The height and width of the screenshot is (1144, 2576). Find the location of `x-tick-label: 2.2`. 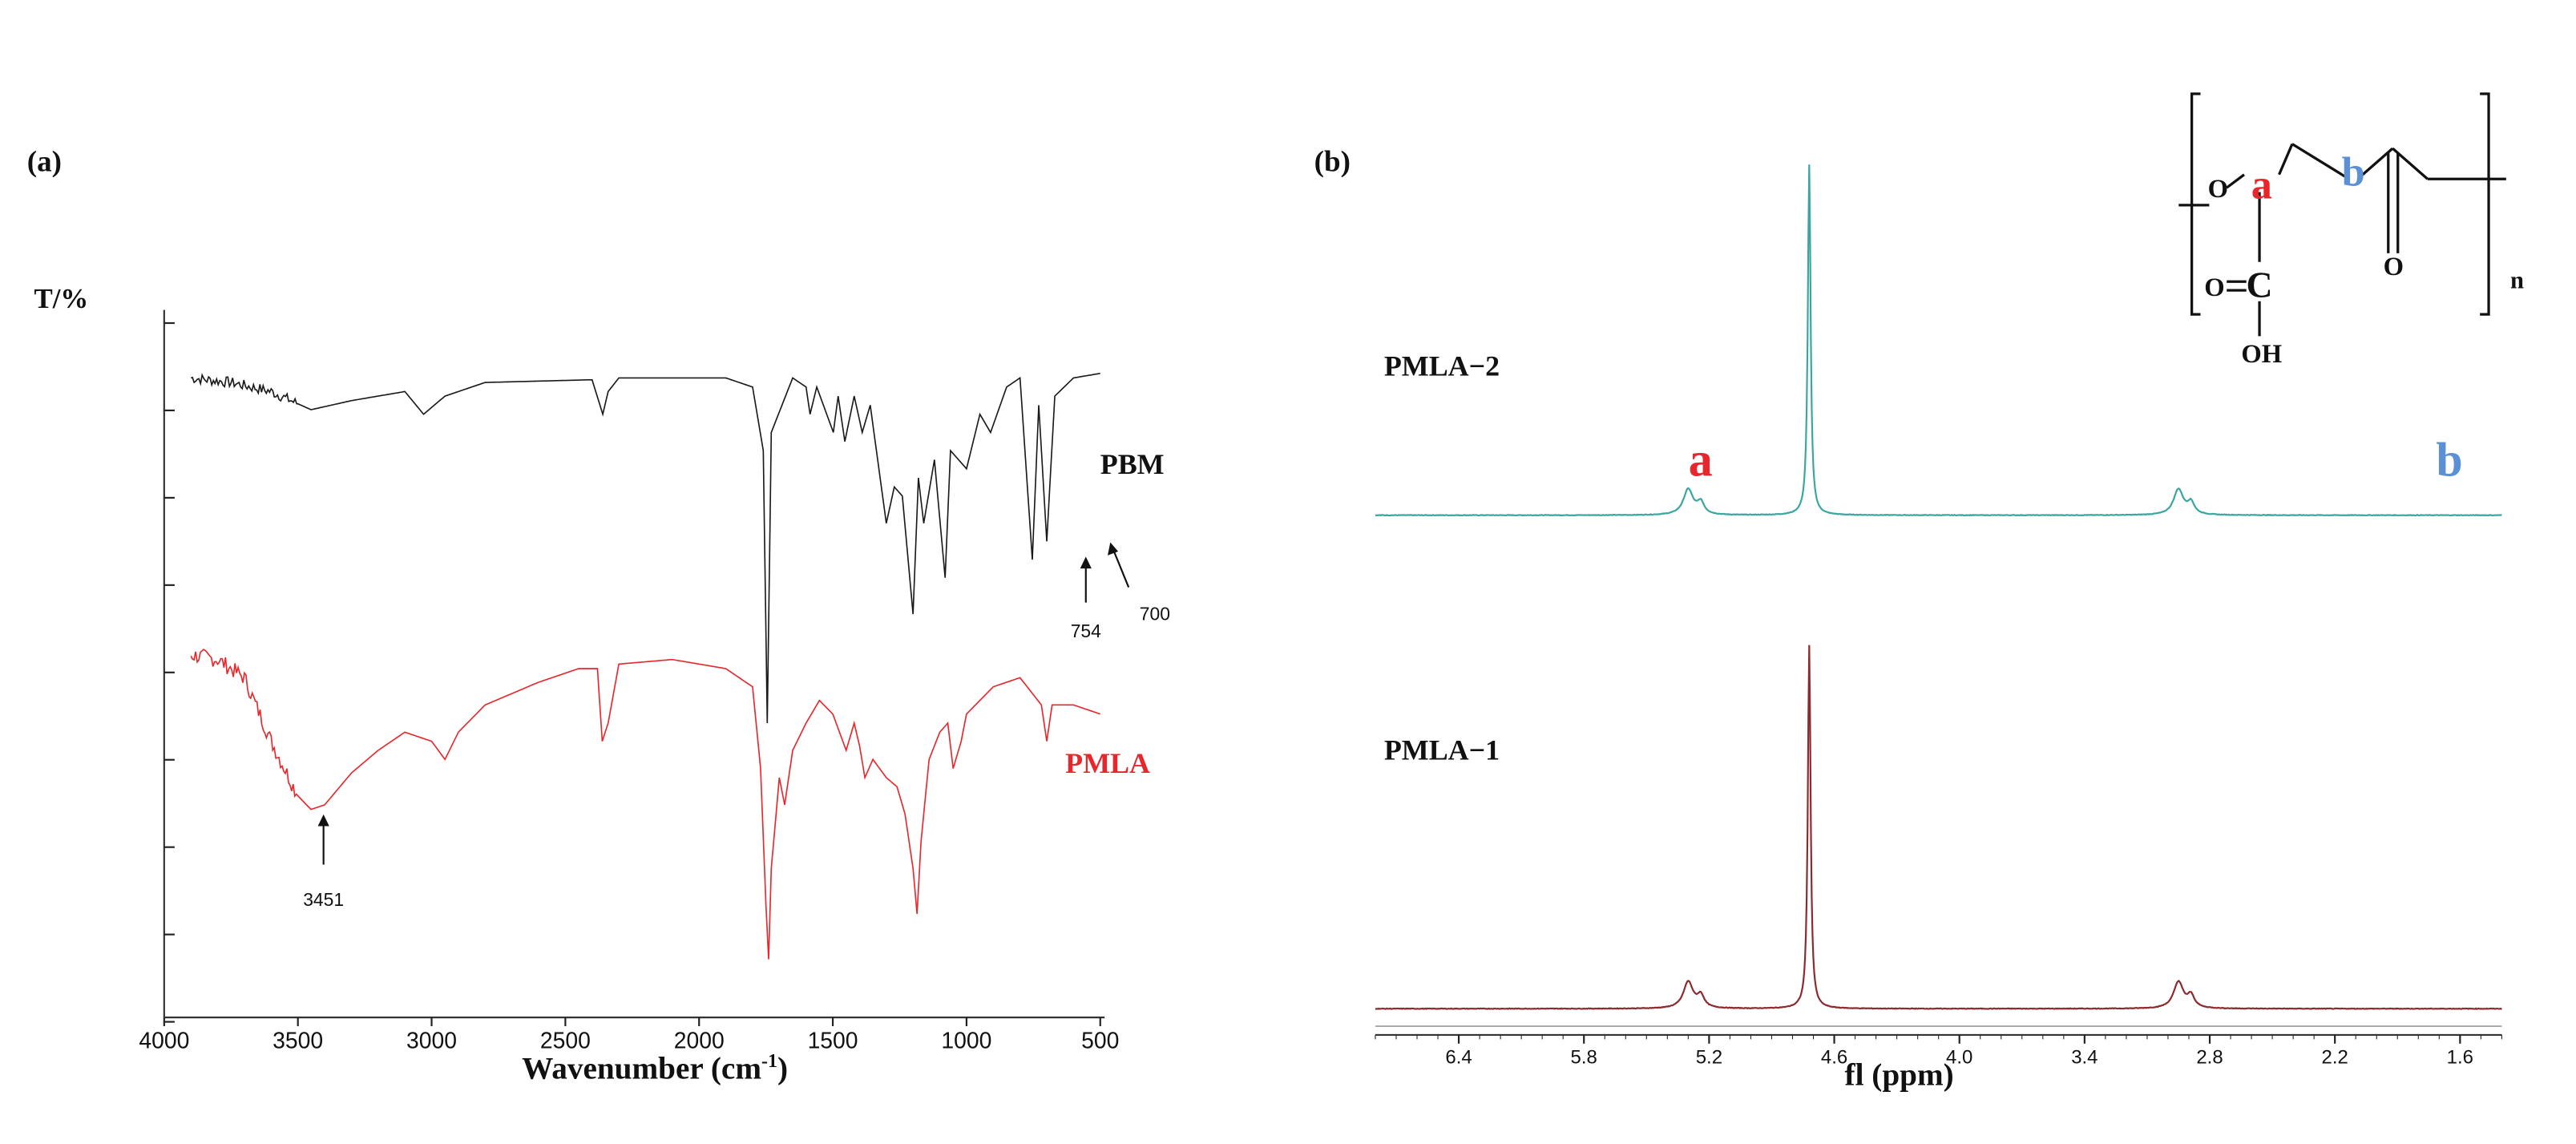

x-tick-label: 2.2 is located at coordinates (2335, 1057).